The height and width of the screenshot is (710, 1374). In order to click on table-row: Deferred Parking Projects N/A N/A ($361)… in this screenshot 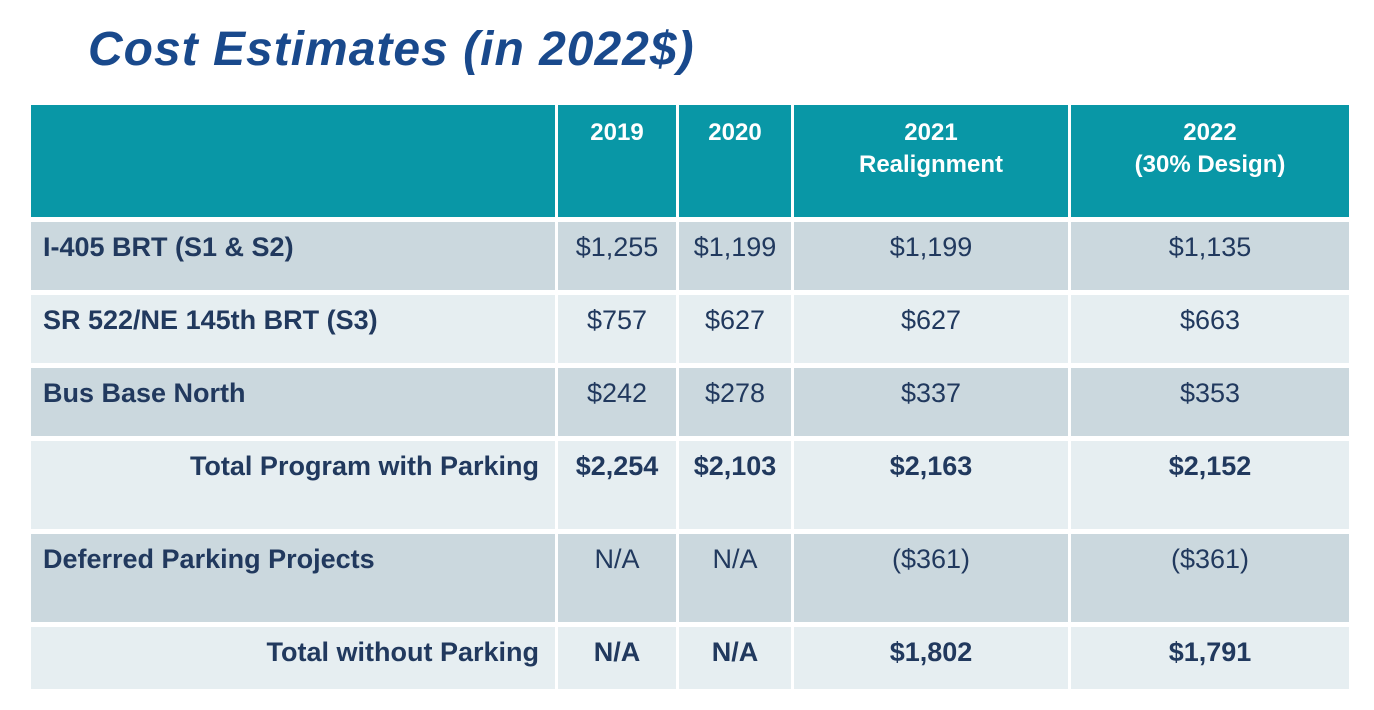, I will do `click(690, 578)`.